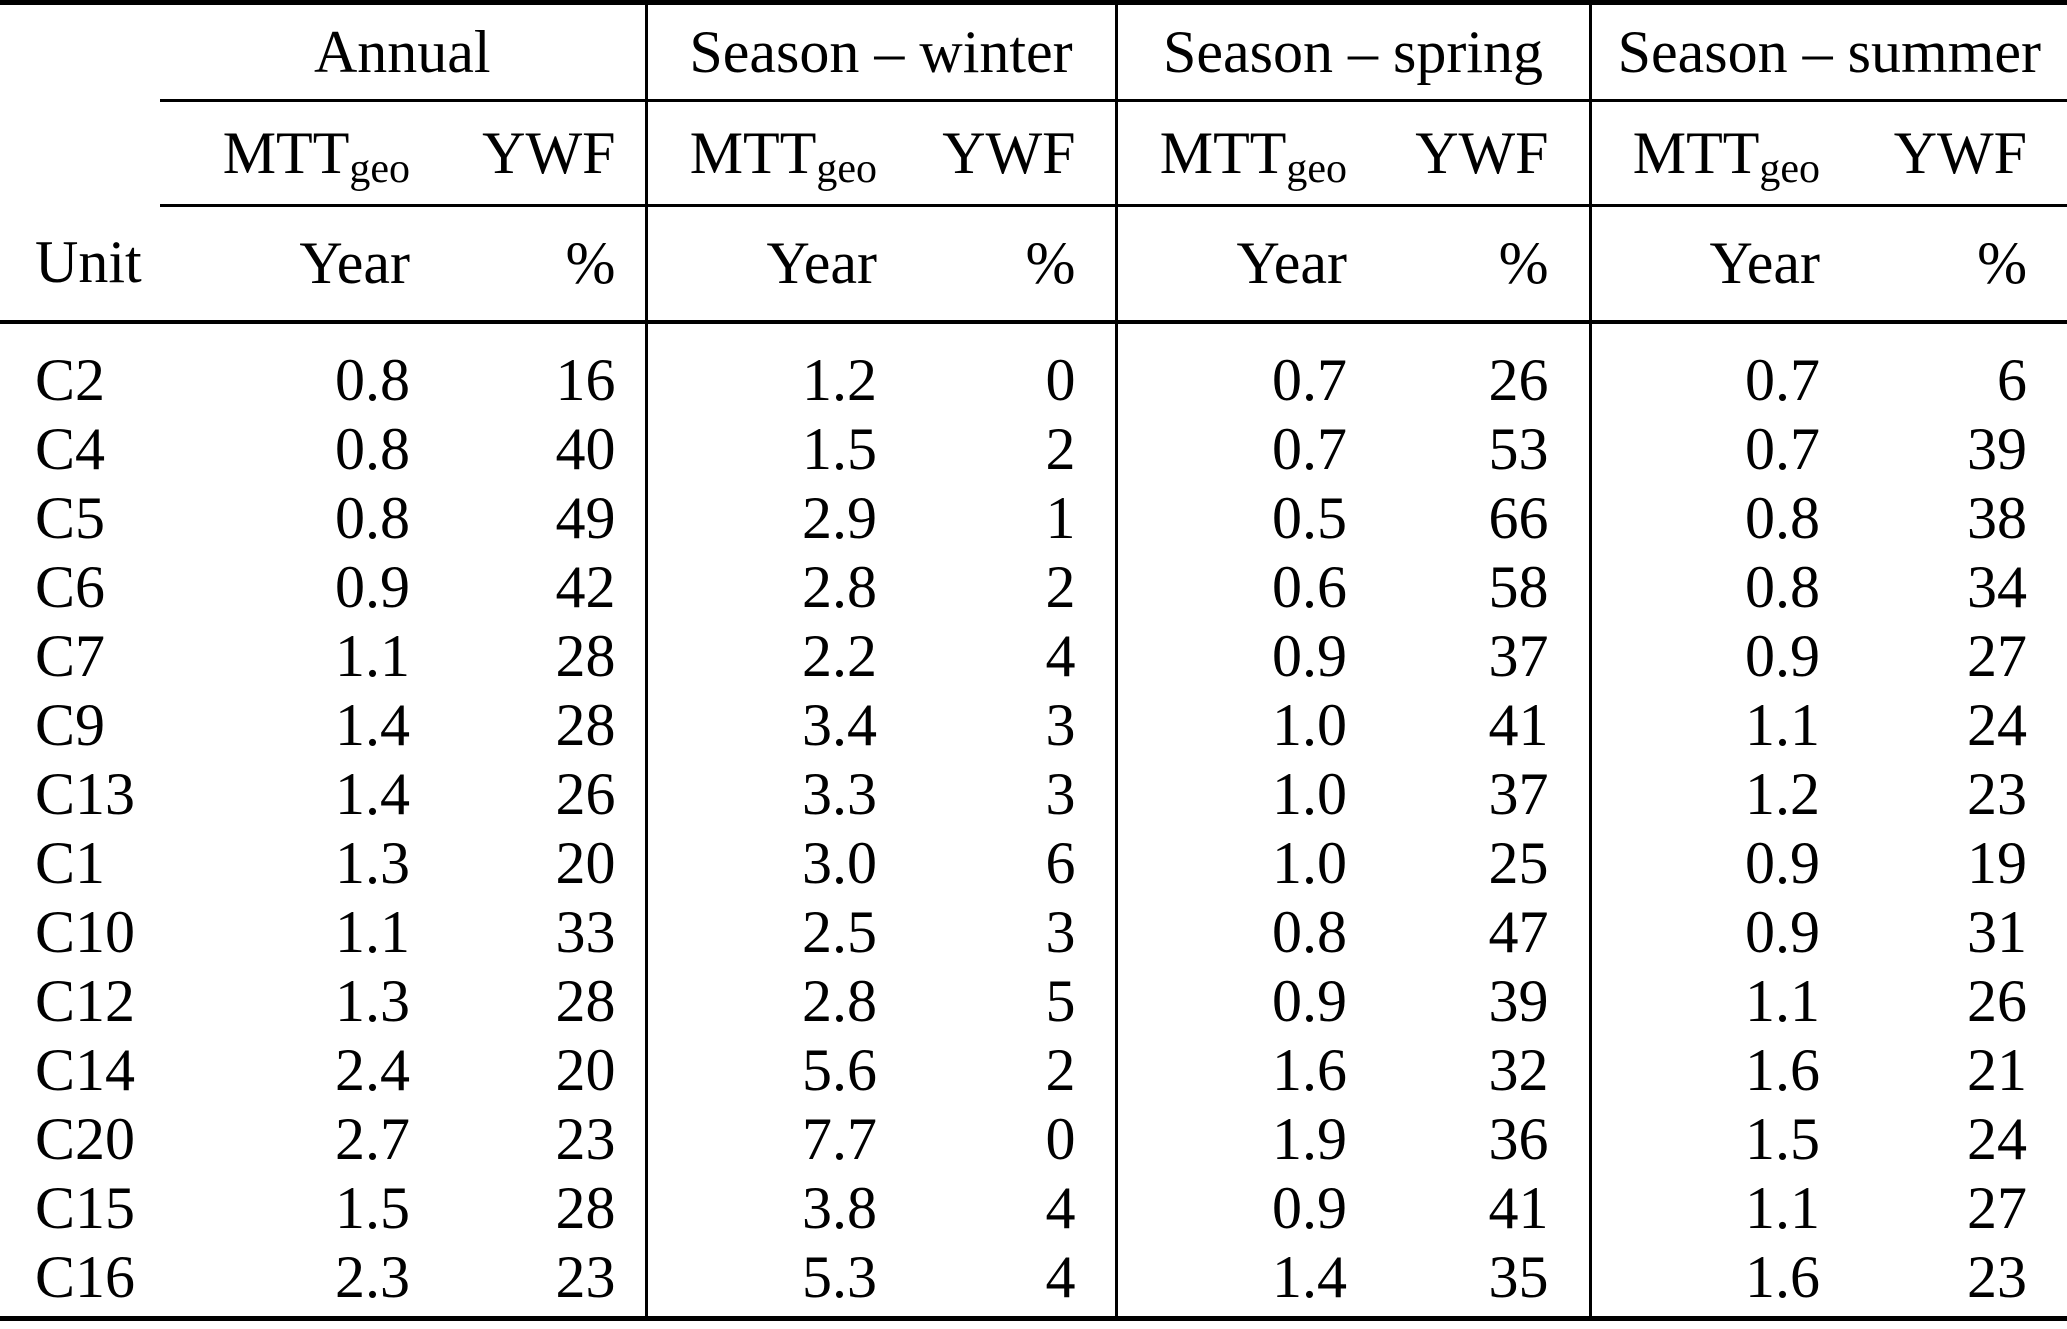  Describe the element at coordinates (882, 52) in the screenshot. I see `col-group-season-winter: Season – winter` at that location.